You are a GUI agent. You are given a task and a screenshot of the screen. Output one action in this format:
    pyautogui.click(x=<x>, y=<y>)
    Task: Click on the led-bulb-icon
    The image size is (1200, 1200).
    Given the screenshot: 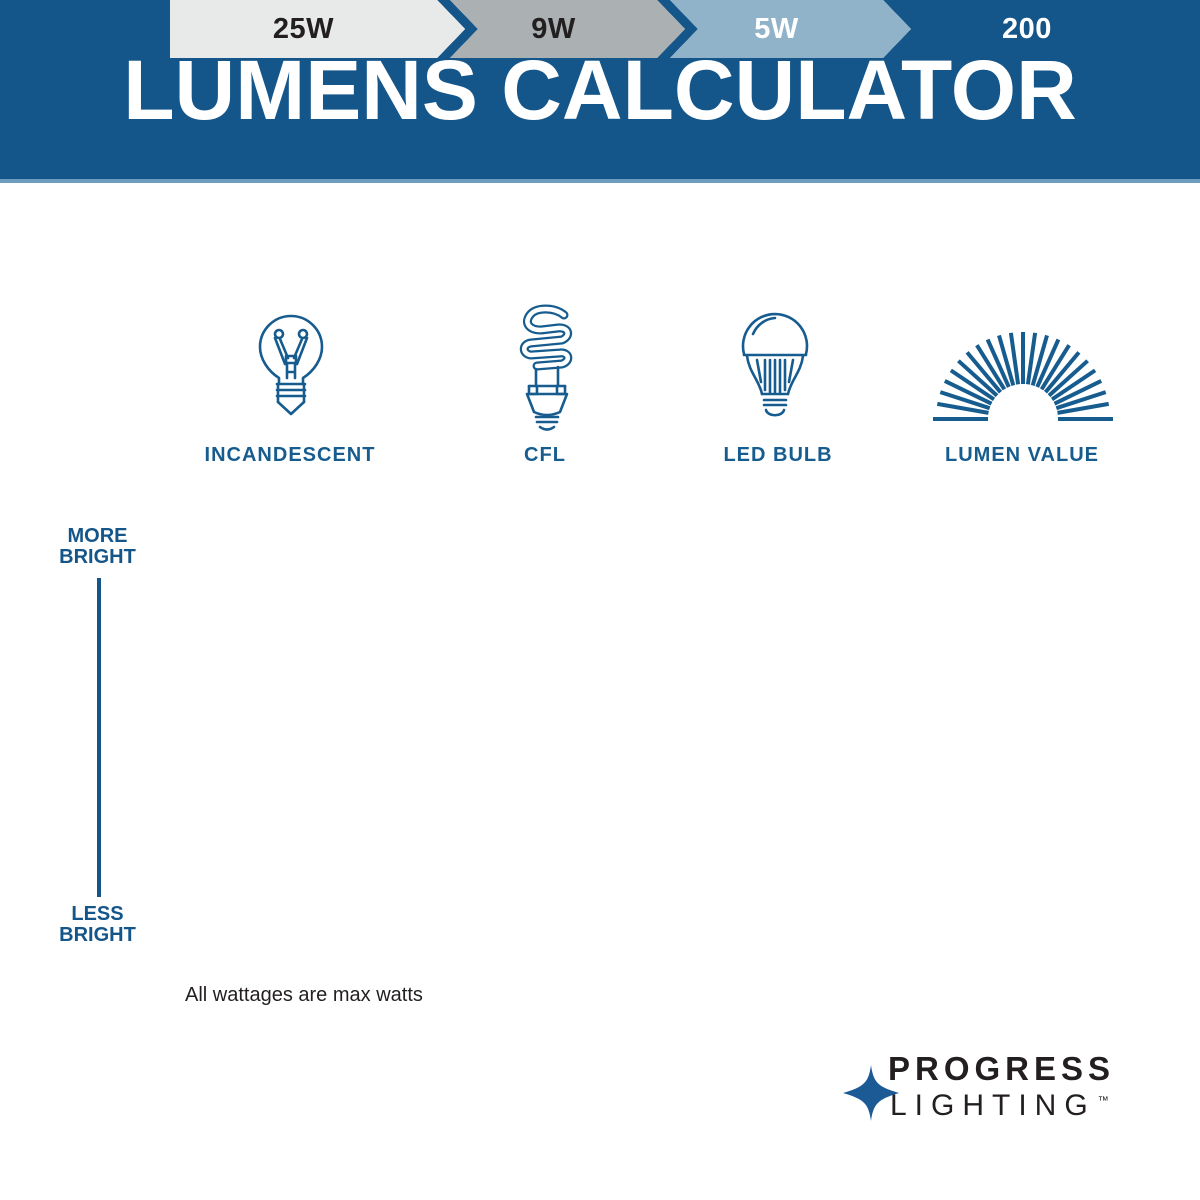 What is the action you would take?
    pyautogui.click(x=775, y=367)
    